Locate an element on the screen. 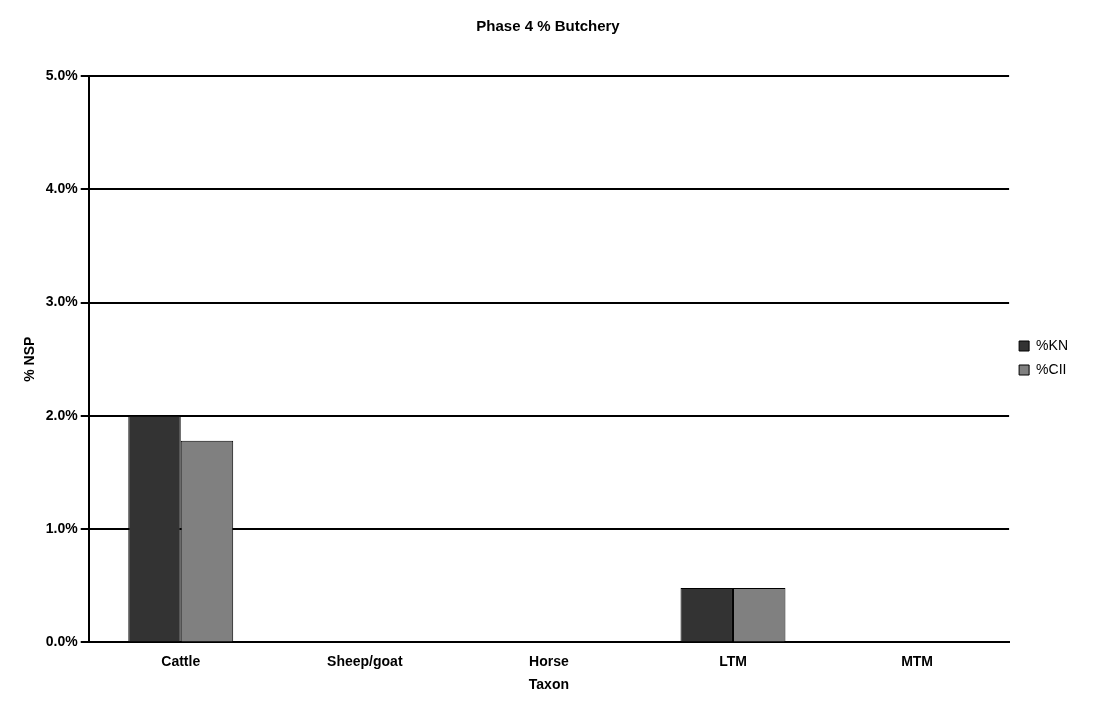  x-tick-label: Cattle is located at coordinates (181, 660).